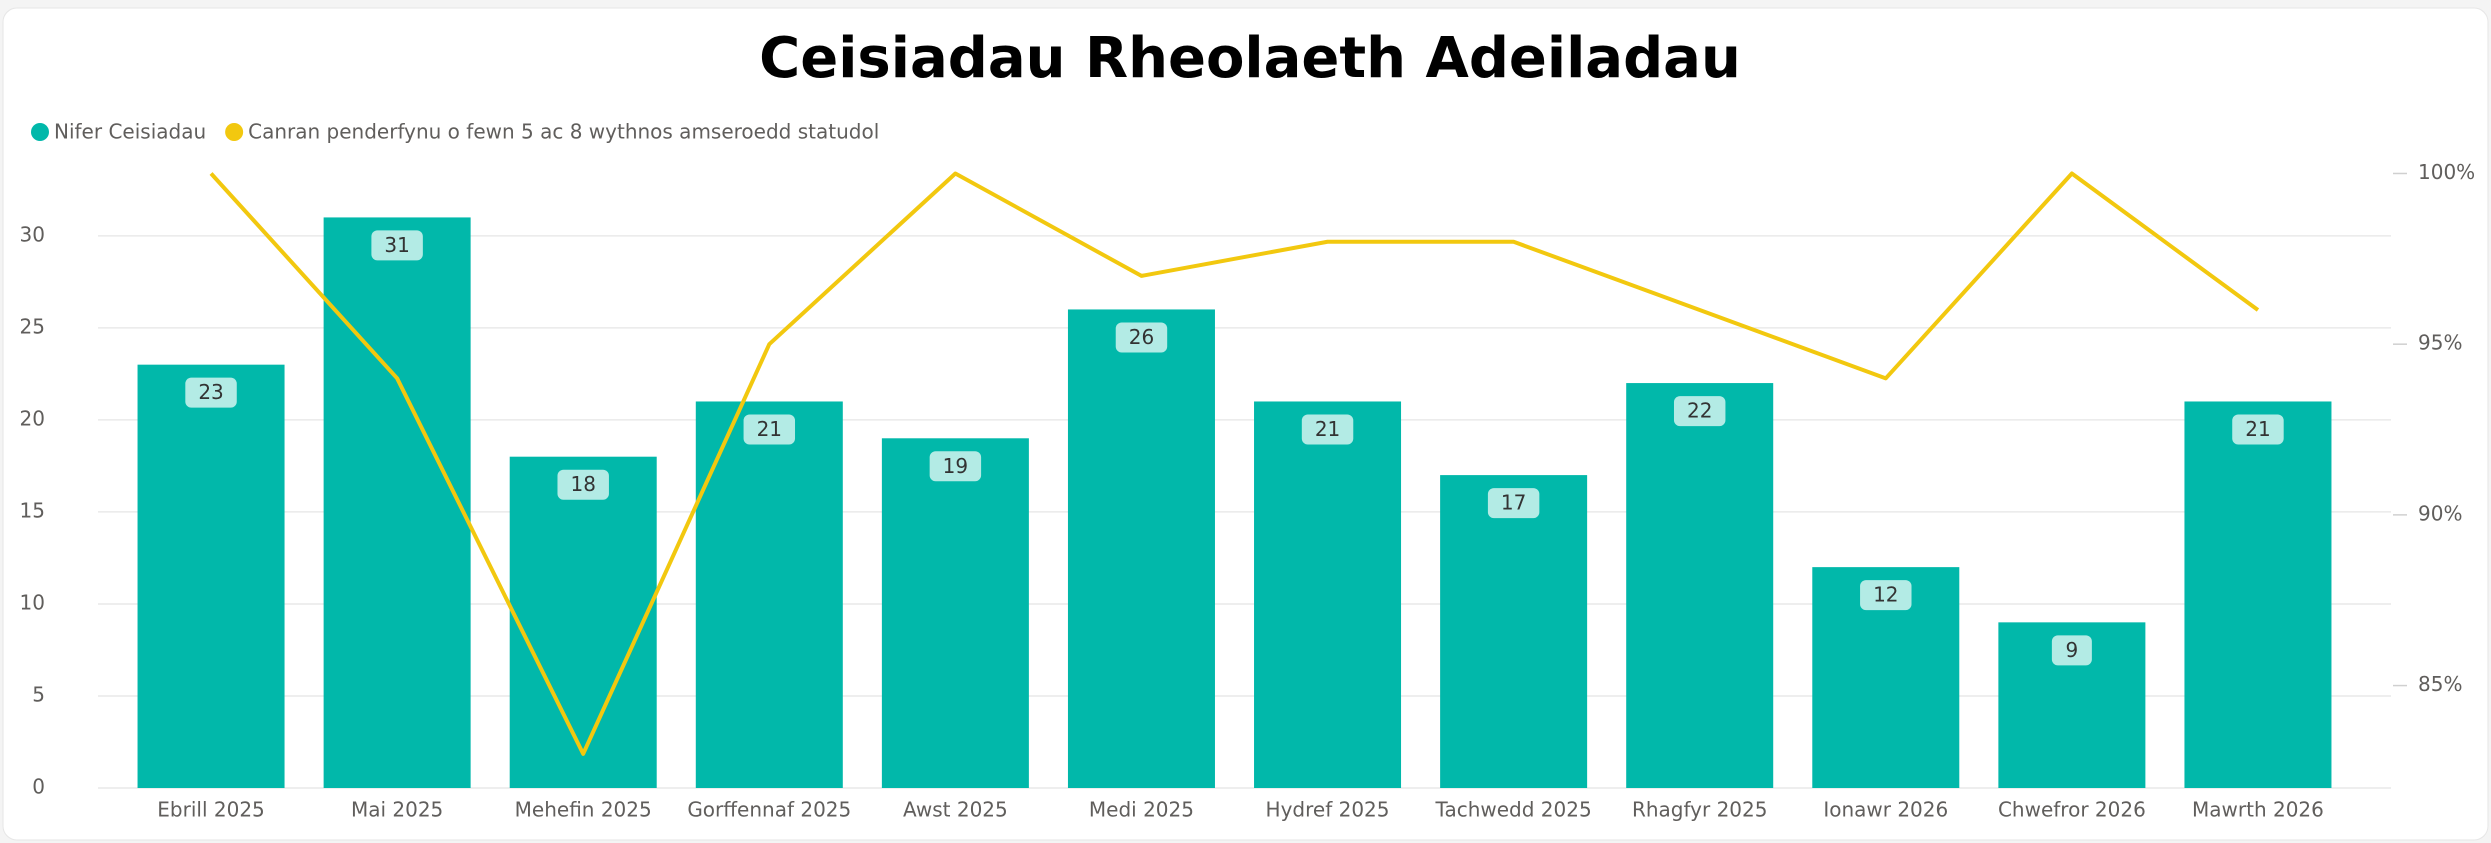  I want to click on data-label: 22, so click(1699, 411).